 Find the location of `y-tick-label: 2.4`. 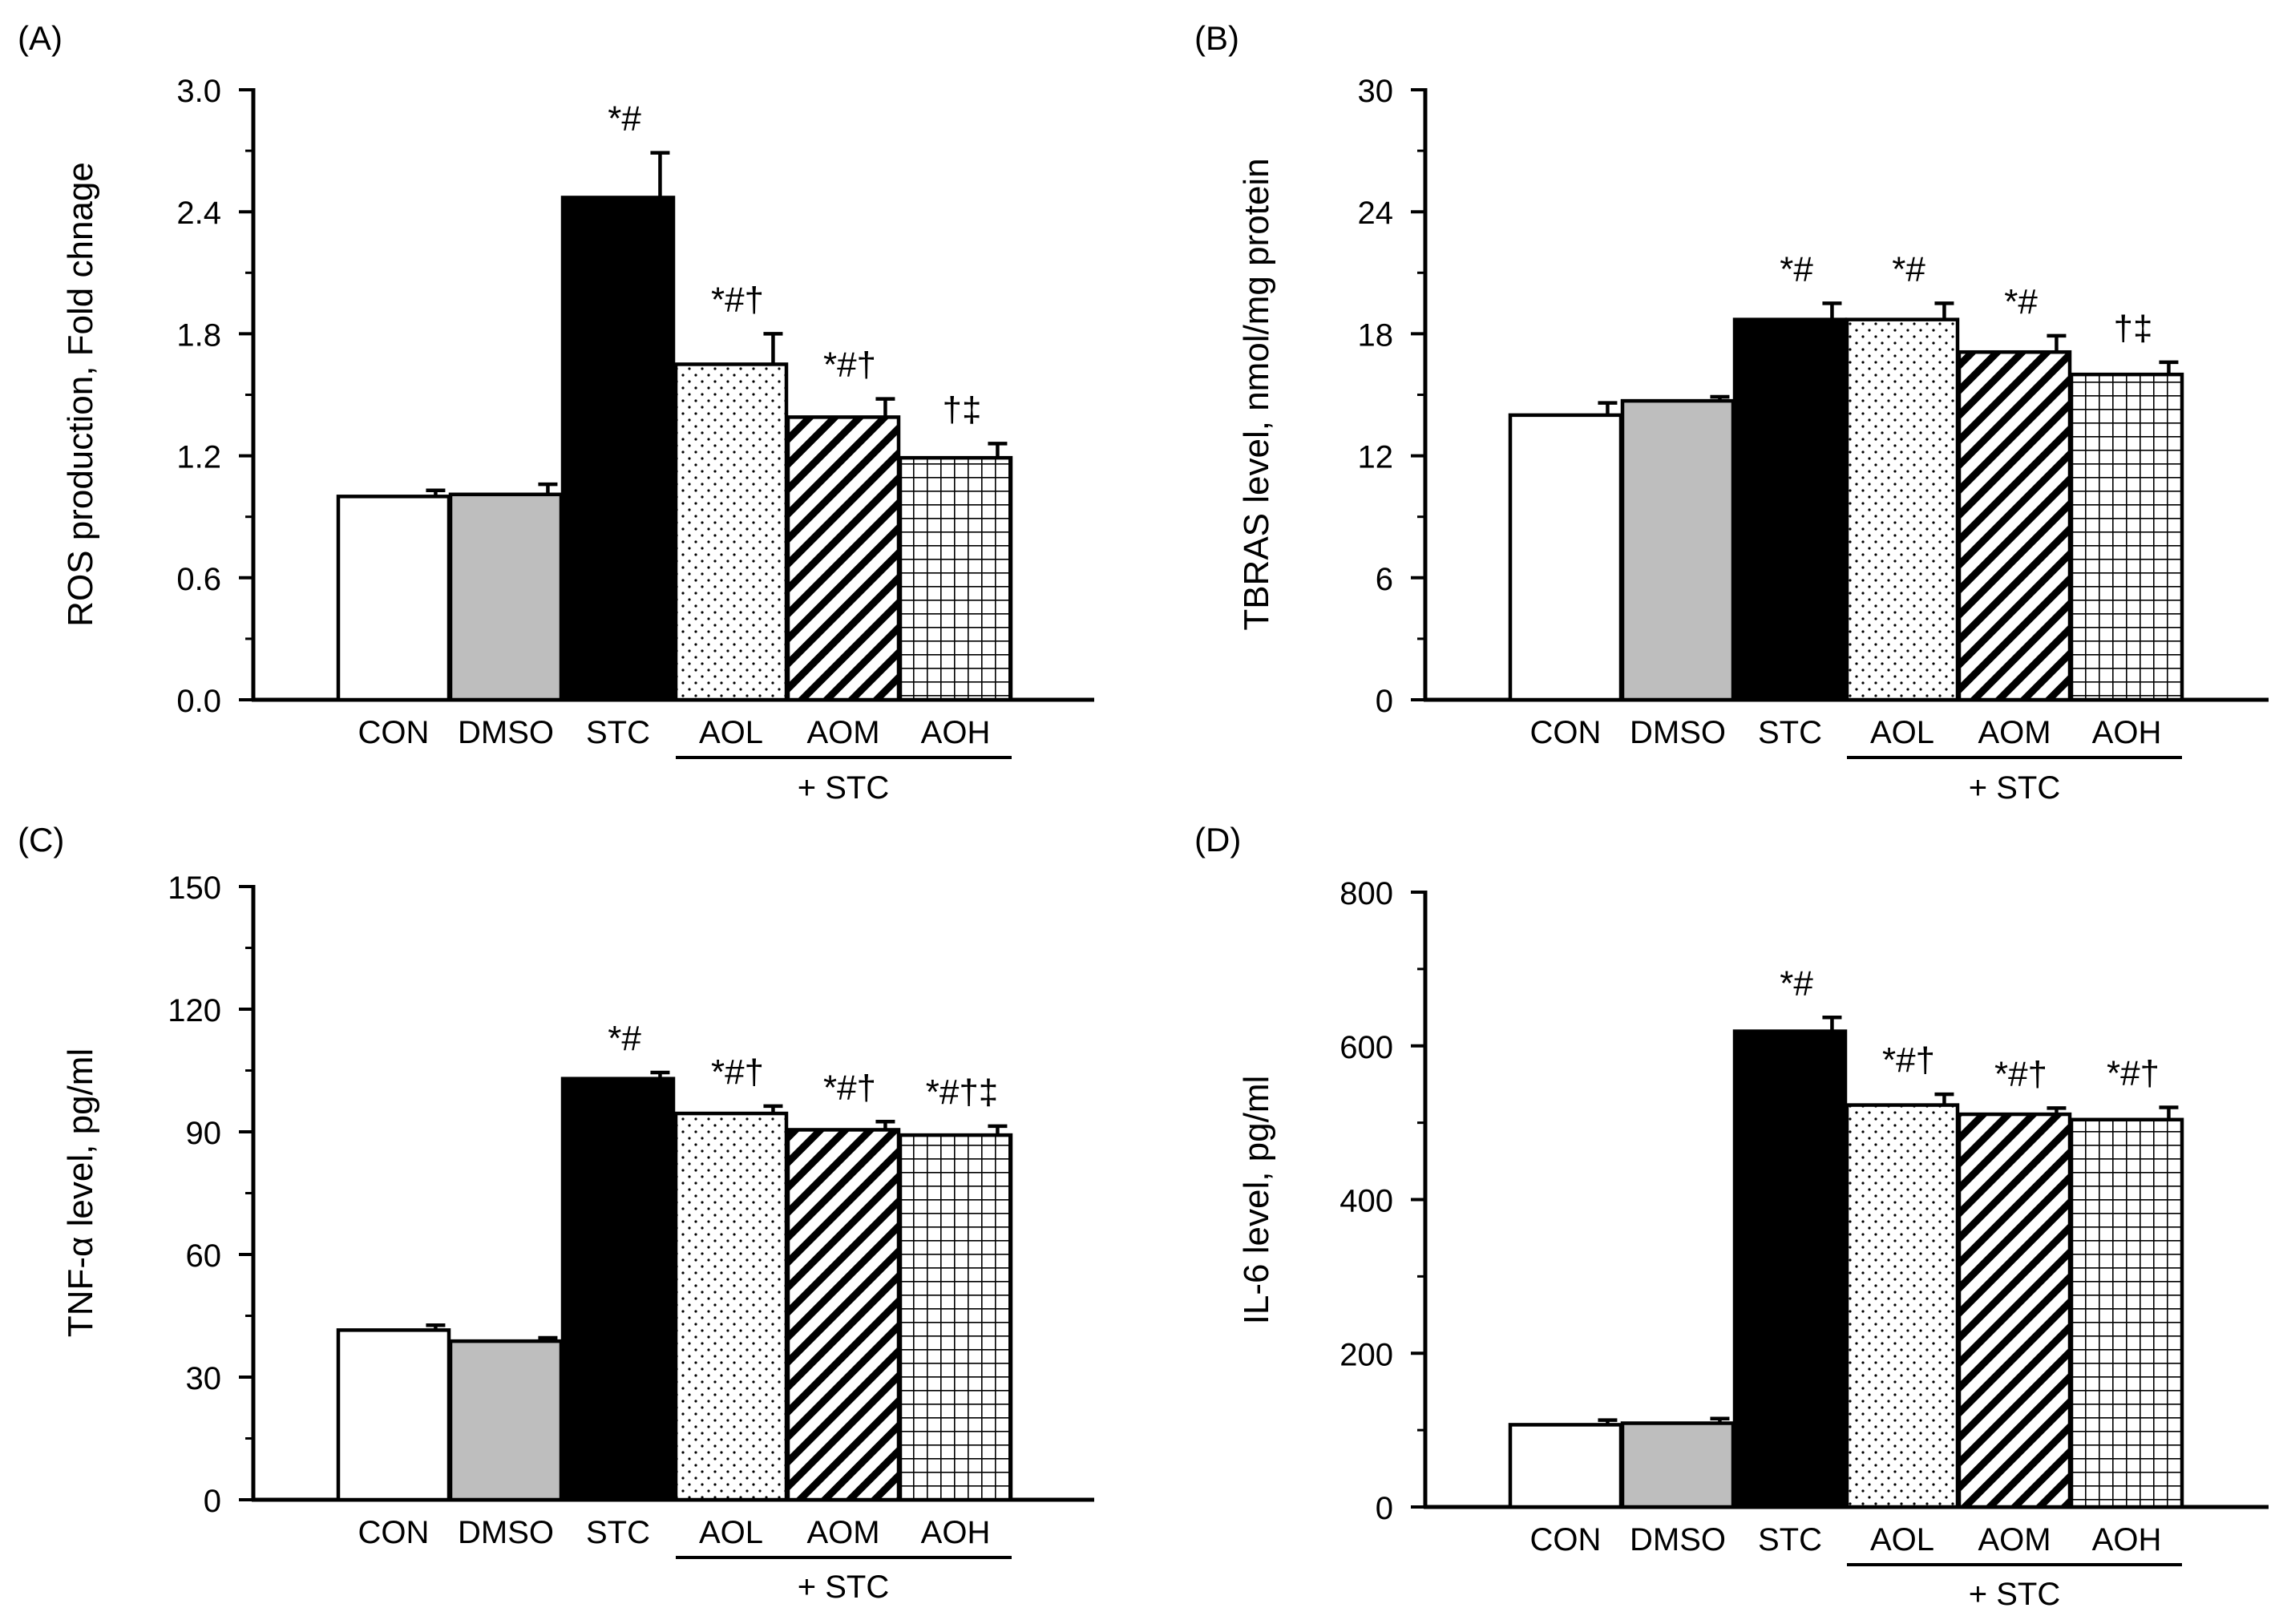

y-tick-label: 2.4 is located at coordinates (199, 213).